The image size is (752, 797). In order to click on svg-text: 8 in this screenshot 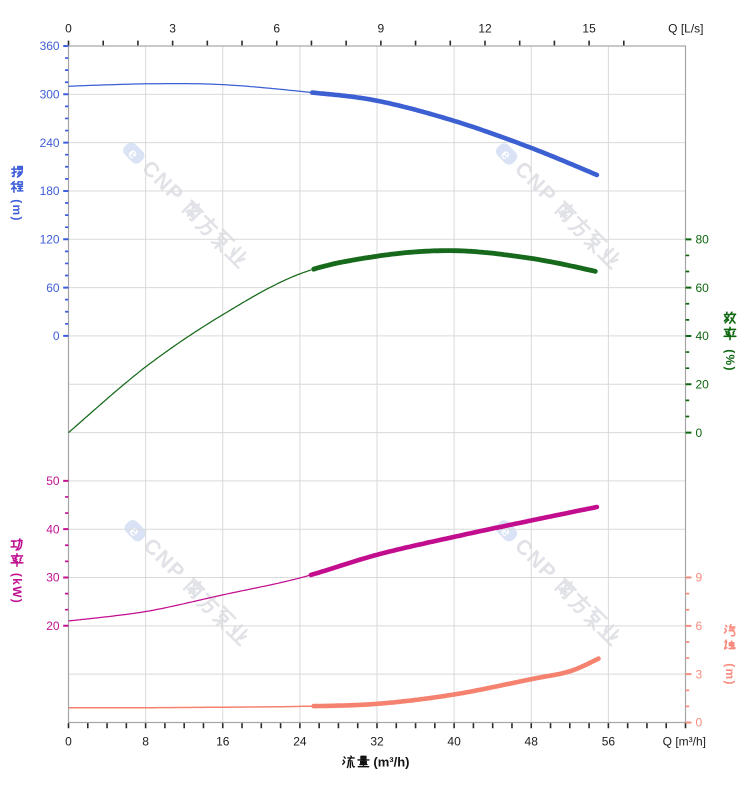, I will do `click(145, 742)`.